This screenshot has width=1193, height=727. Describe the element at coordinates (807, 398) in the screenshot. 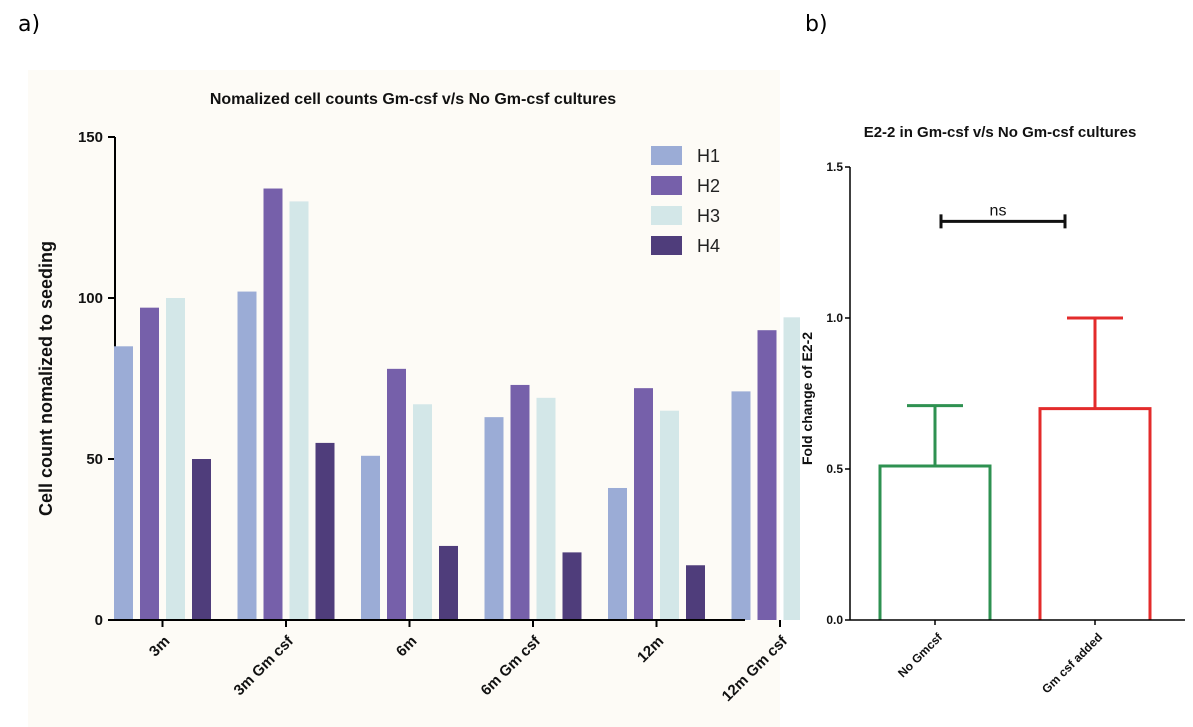

I see `y-axis-label: Fold change of E2-2` at that location.